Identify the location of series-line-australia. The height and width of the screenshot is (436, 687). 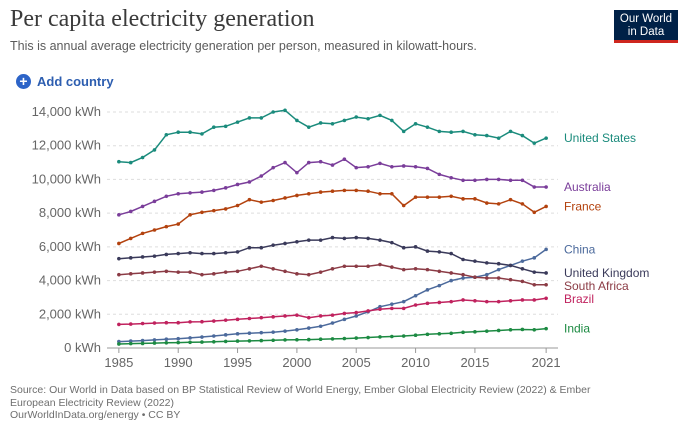
(332, 187).